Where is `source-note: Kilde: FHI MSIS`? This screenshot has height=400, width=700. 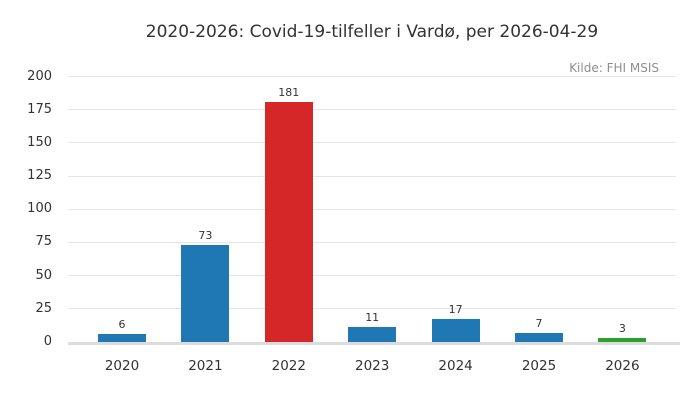 source-note: Kilde: FHI MSIS is located at coordinates (614, 68).